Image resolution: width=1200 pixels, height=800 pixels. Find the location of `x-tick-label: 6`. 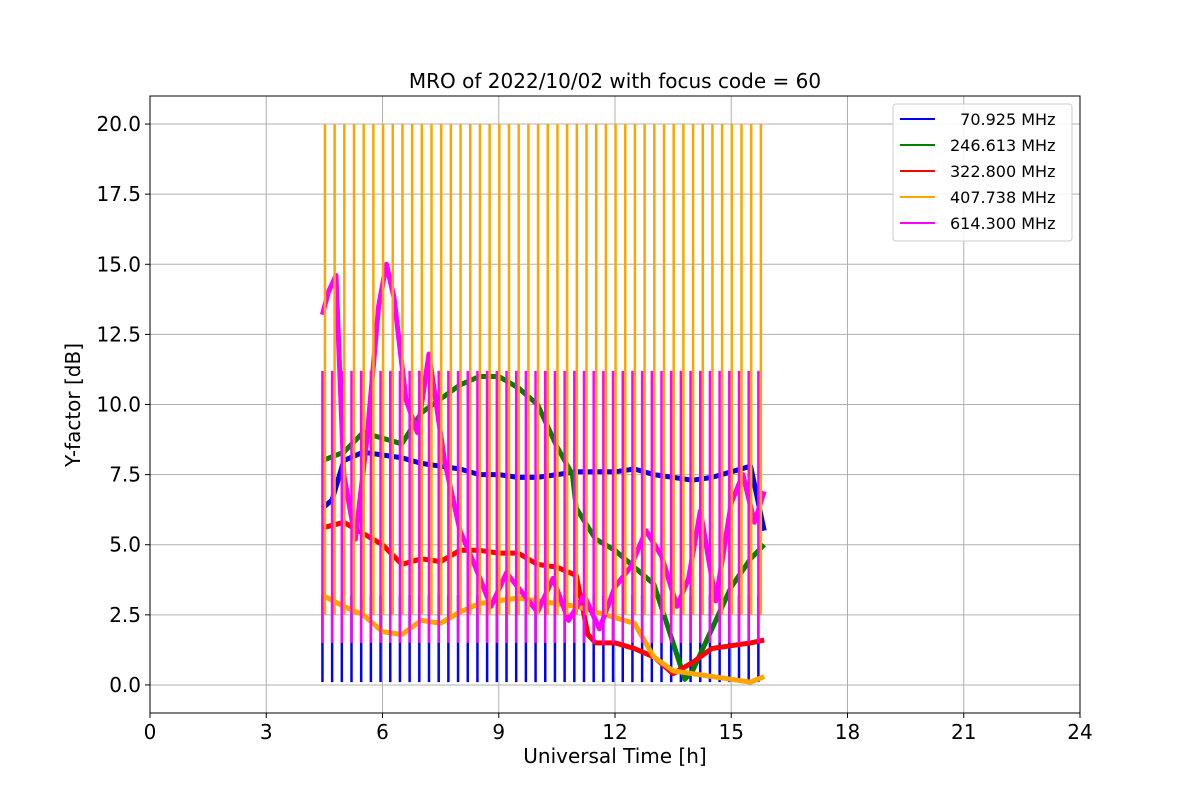

x-tick-label: 6 is located at coordinates (382, 732).